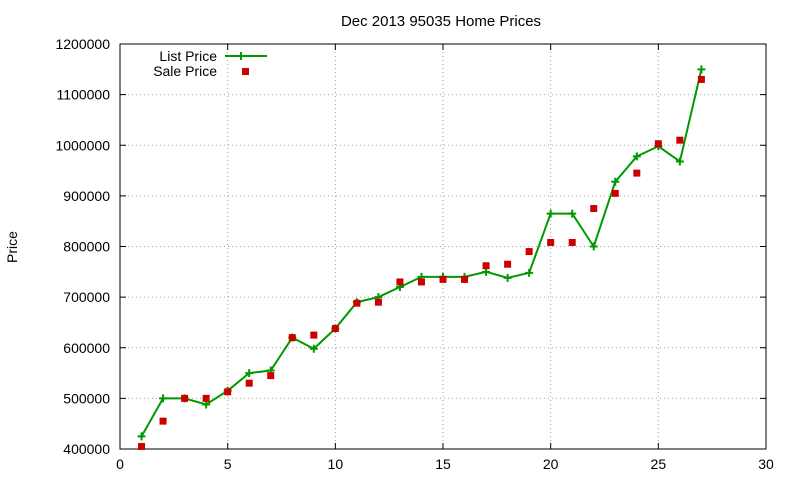 The height and width of the screenshot is (480, 800). Describe the element at coordinates (120, 464) in the screenshot. I see `x-tick-label: 0` at that location.